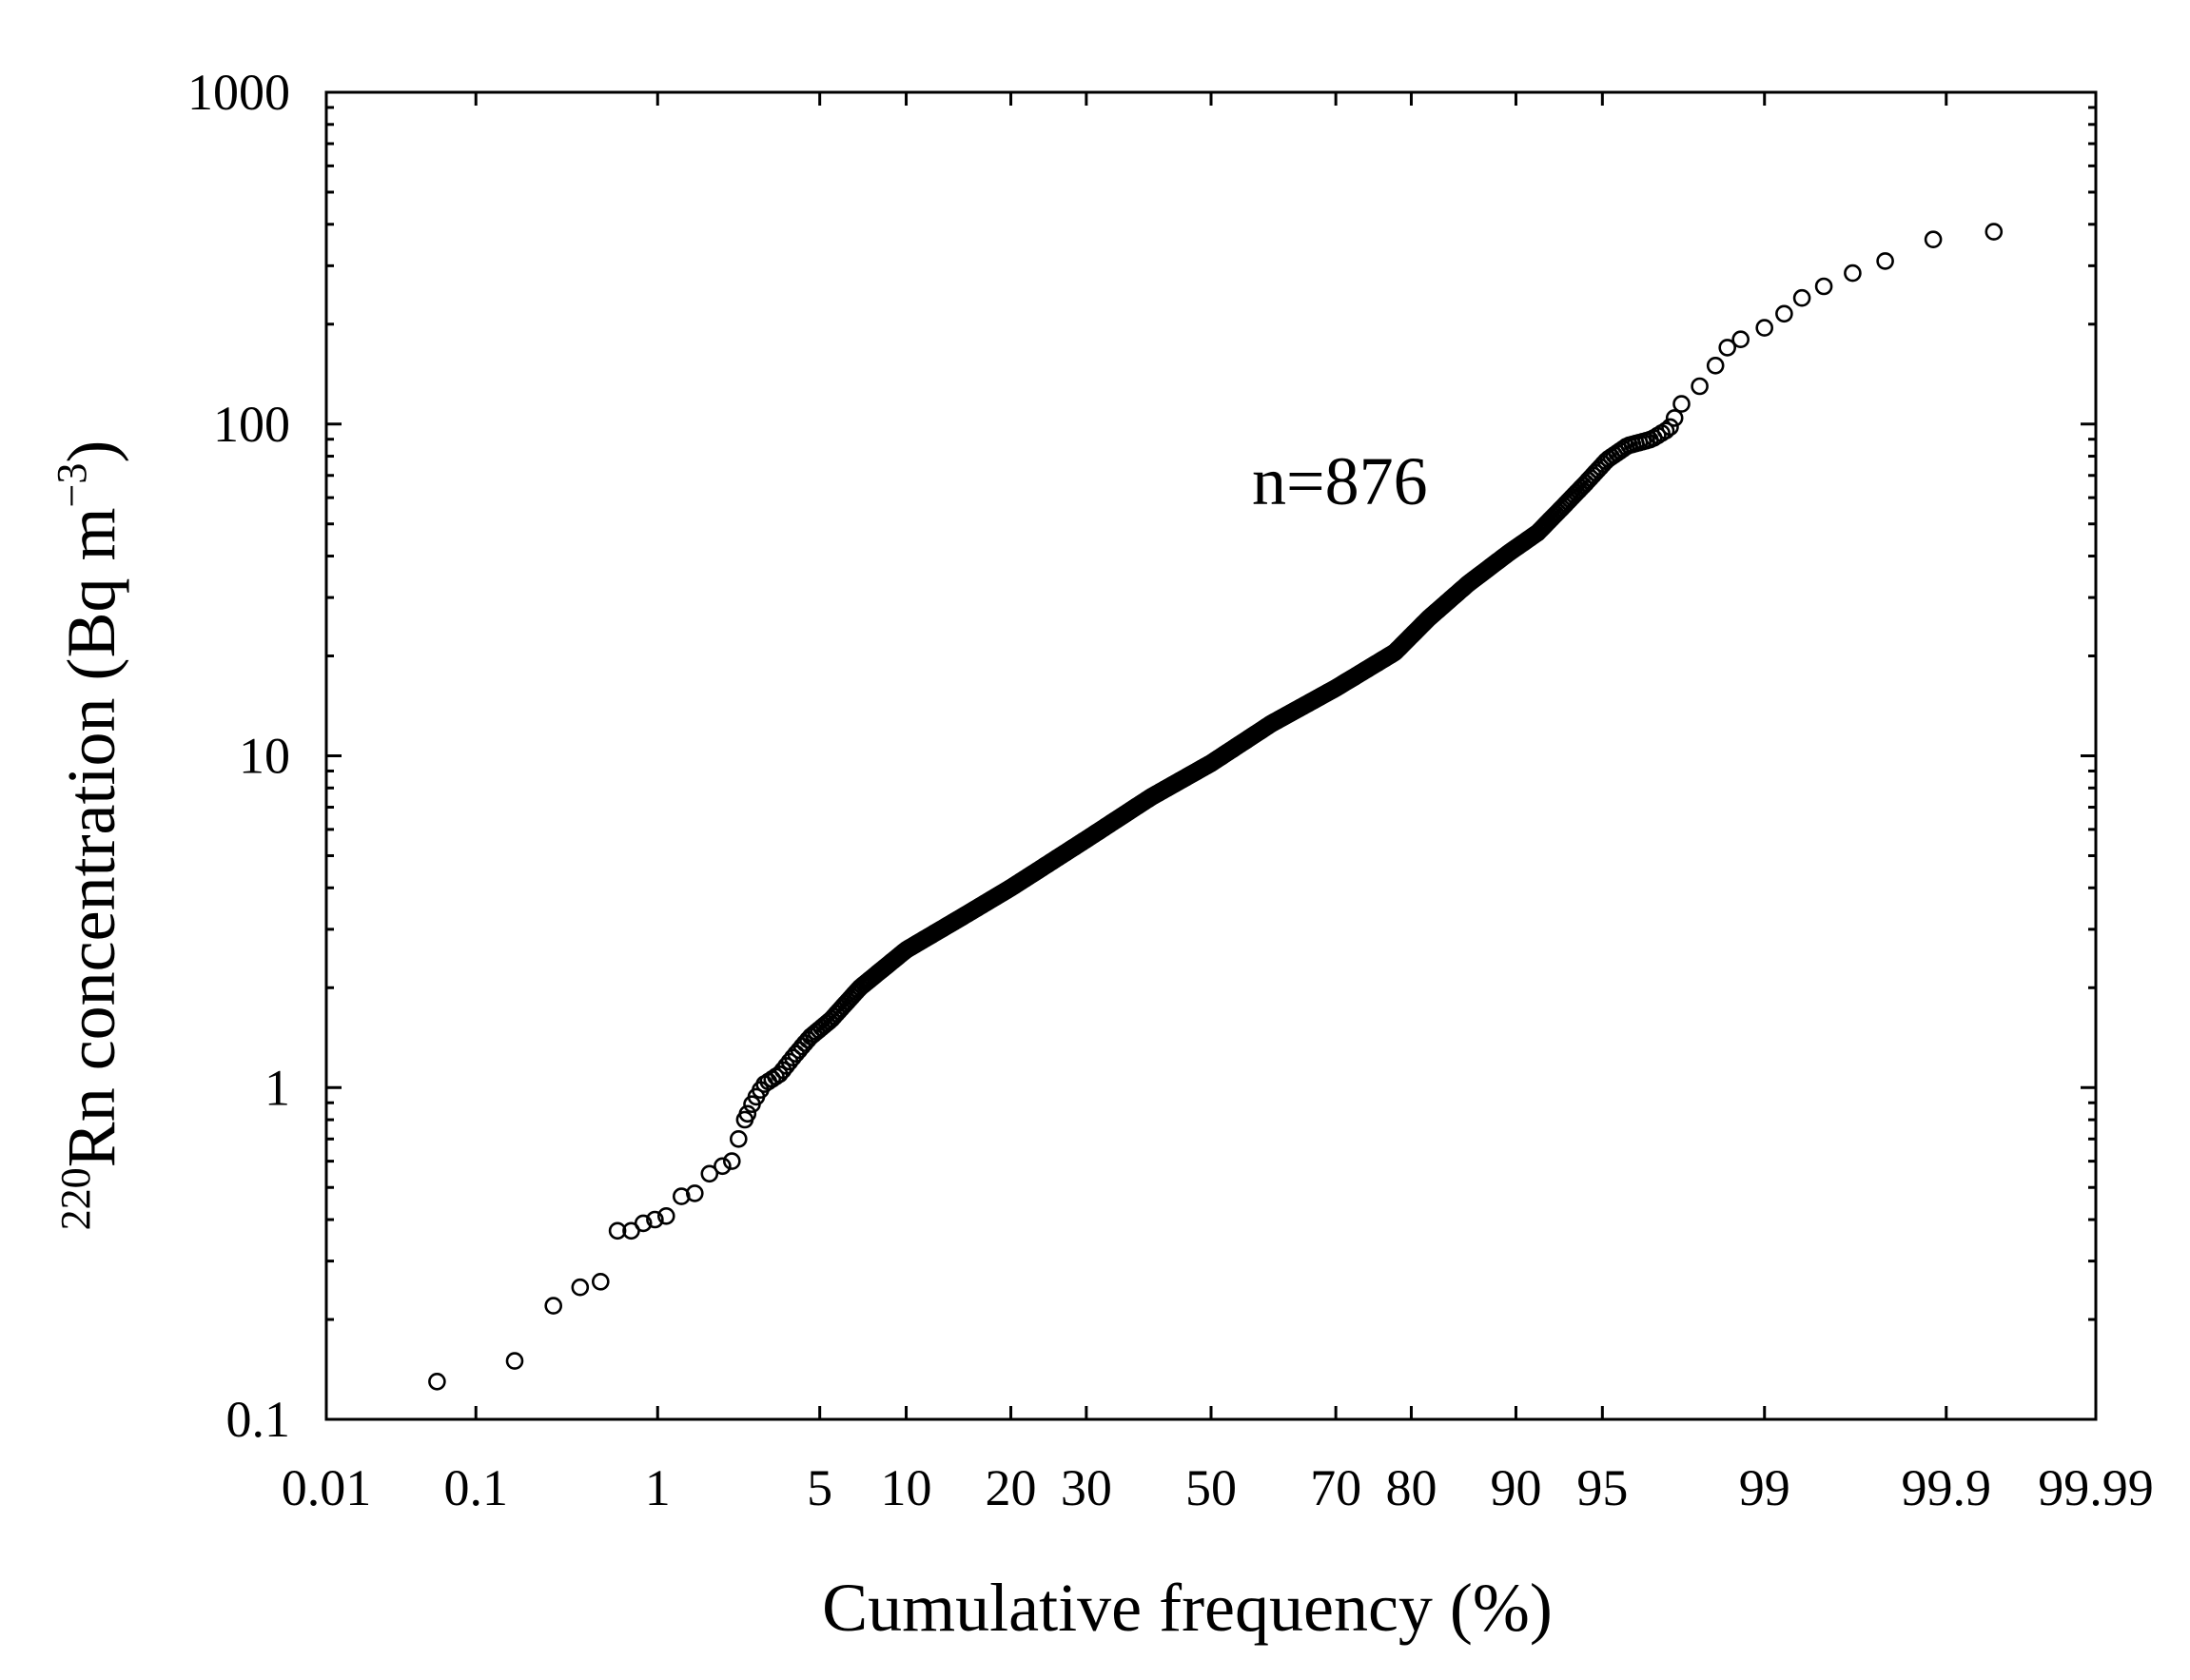 The height and width of the screenshot is (1680, 2190). What do you see at coordinates (1516, 1488) in the screenshot?
I see `x-tick-label: 90` at bounding box center [1516, 1488].